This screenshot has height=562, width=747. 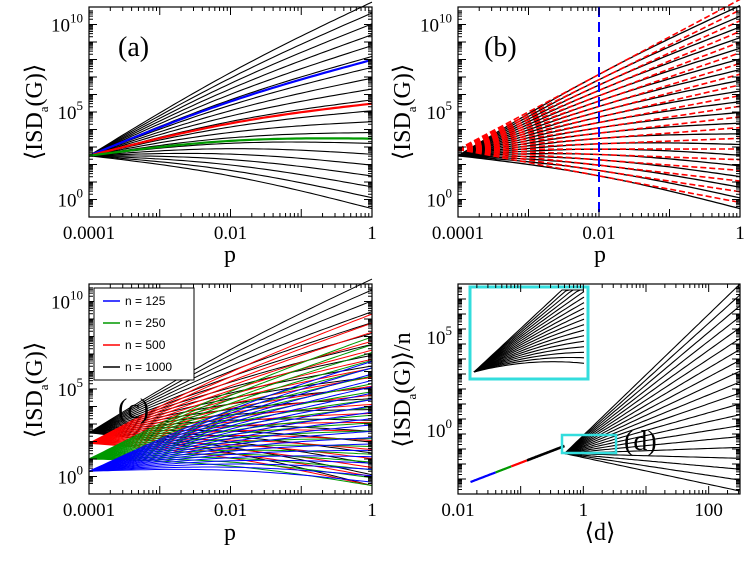 I want to click on x-tick-label: 100, so click(x=708, y=510).